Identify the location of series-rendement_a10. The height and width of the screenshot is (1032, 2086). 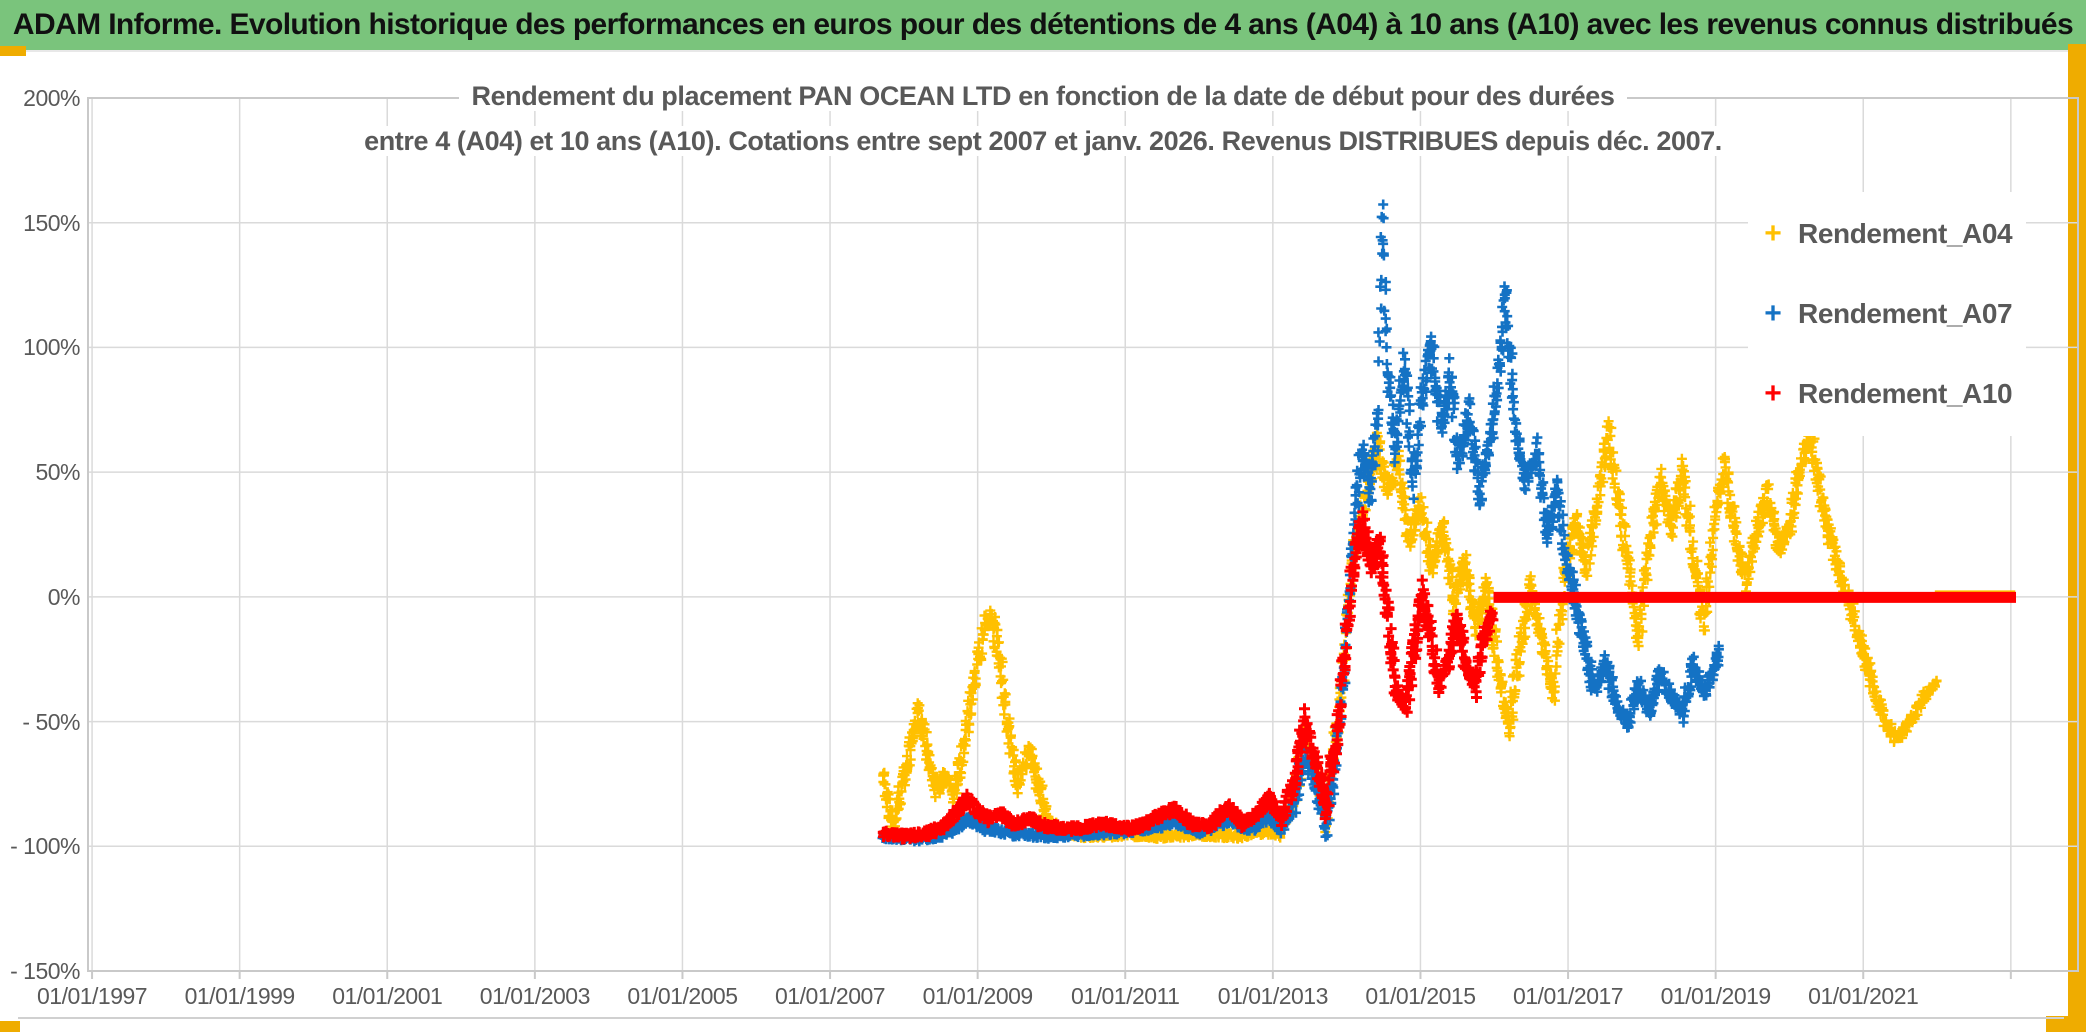
(1188, 675).